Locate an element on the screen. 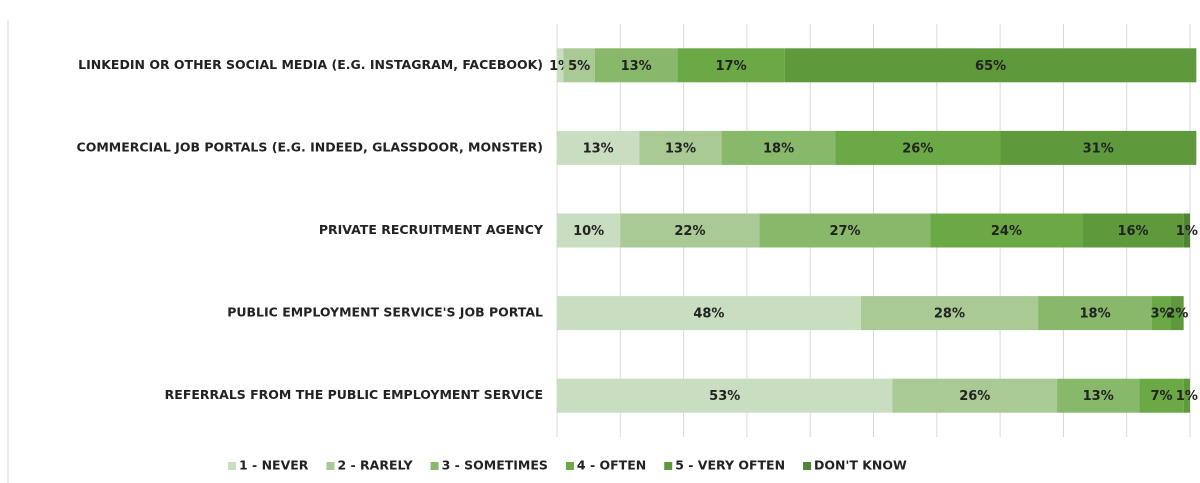 This screenshot has width=1200, height=483. data-label: 28% is located at coordinates (949, 314).